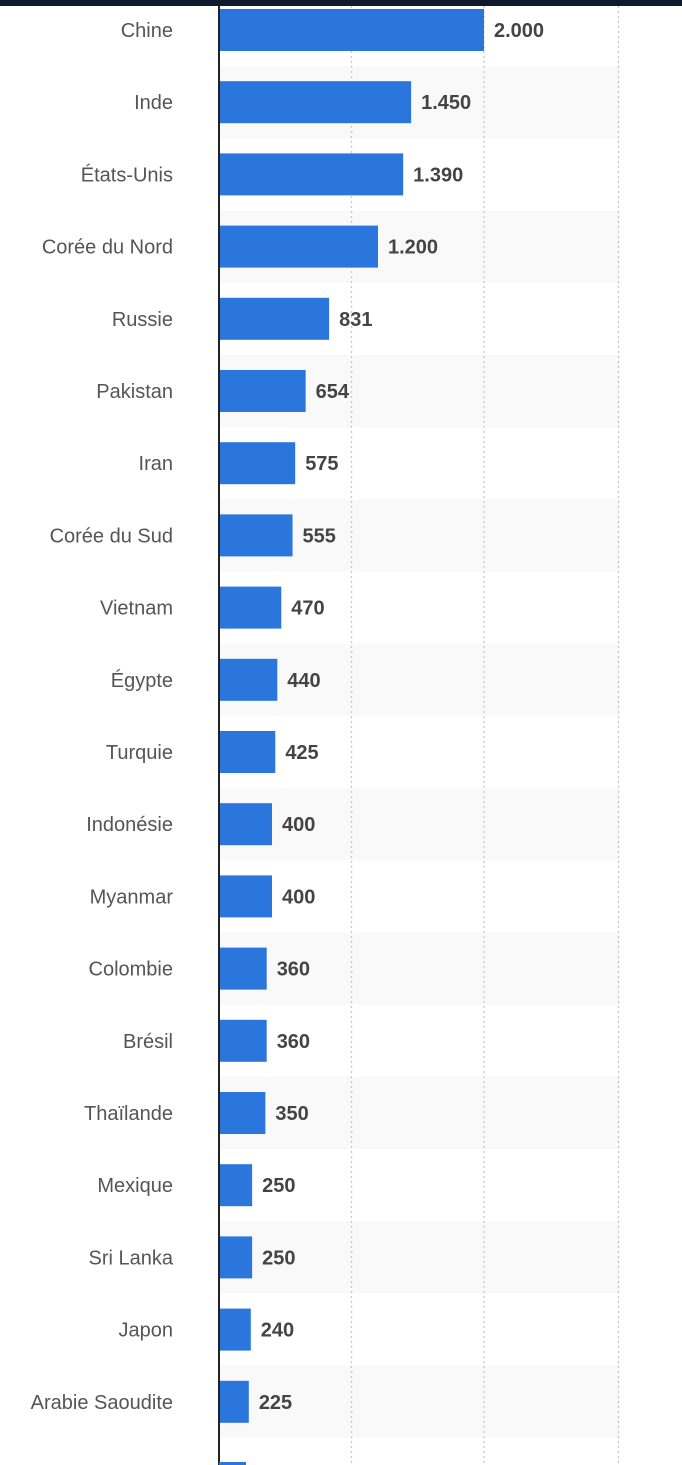  What do you see at coordinates (134, 392) in the screenshot?
I see `category-label-5: Pakistan` at bounding box center [134, 392].